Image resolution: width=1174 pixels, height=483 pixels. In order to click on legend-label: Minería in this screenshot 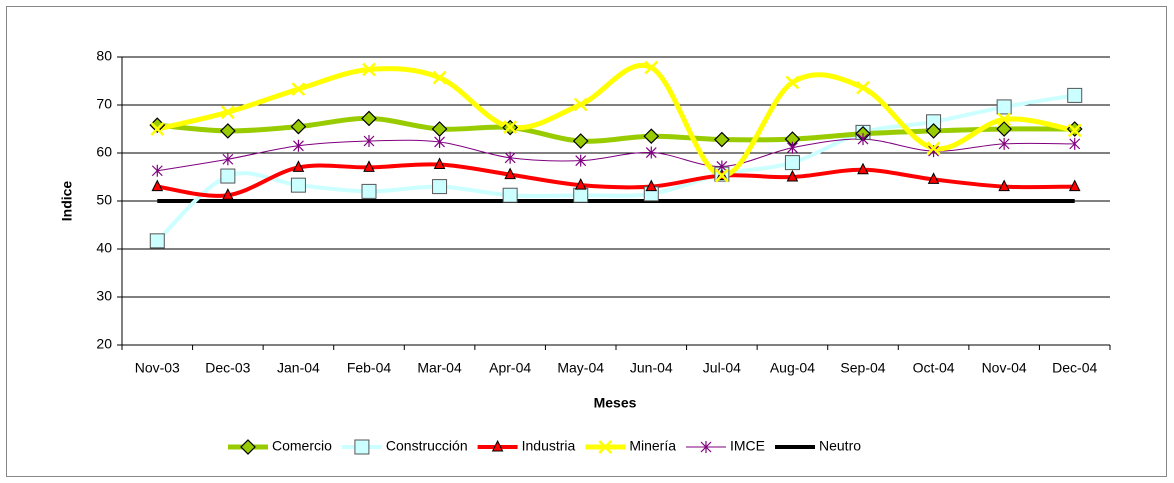, I will do `click(652, 446)`.